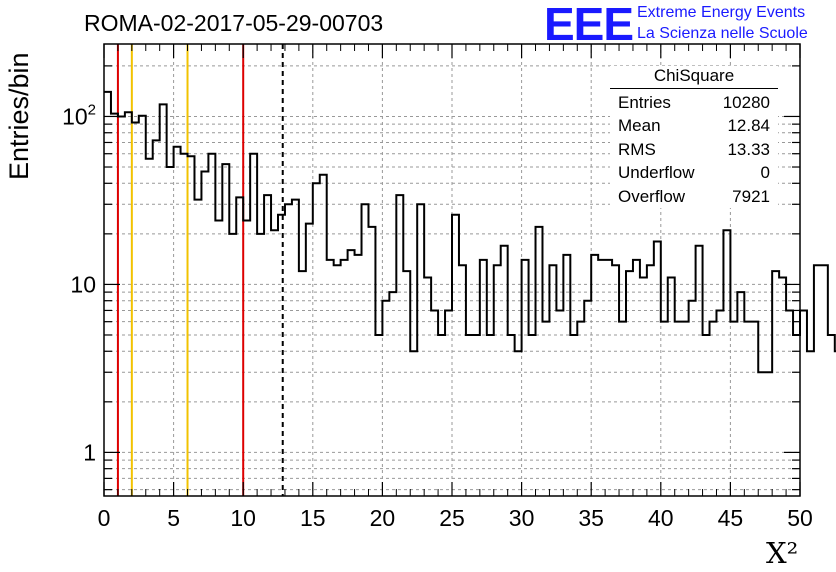 The width and height of the screenshot is (836, 572). I want to click on y-tick-label: 10, so click(83, 284).